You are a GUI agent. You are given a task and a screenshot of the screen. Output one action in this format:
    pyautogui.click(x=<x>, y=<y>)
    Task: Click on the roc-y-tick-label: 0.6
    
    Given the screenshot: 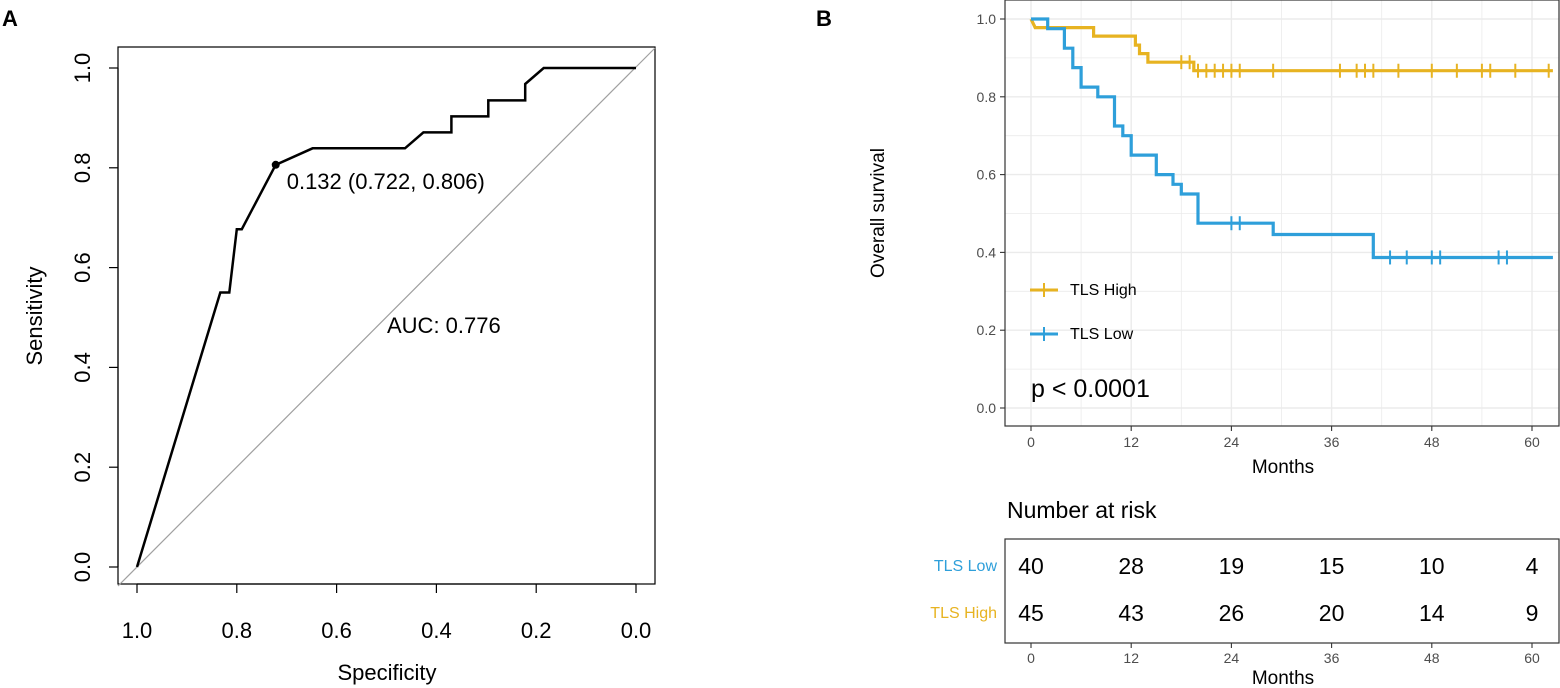 What is the action you would take?
    pyautogui.click(x=82, y=267)
    